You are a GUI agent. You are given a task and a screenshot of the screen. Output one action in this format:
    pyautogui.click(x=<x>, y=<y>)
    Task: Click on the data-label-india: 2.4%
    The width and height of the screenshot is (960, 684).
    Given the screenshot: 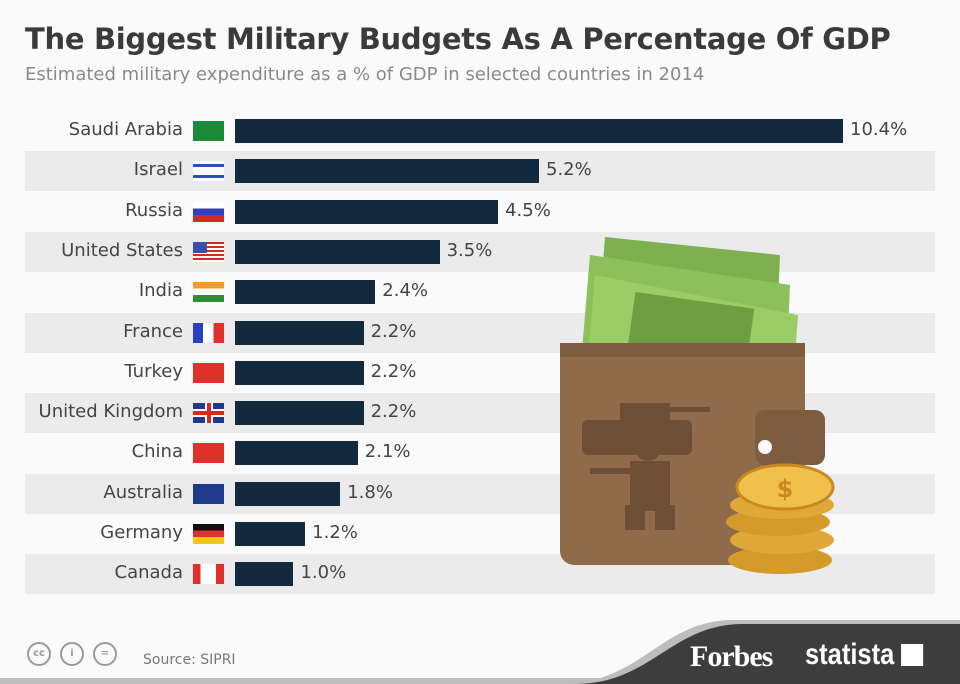 What is the action you would take?
    pyautogui.click(x=405, y=291)
    